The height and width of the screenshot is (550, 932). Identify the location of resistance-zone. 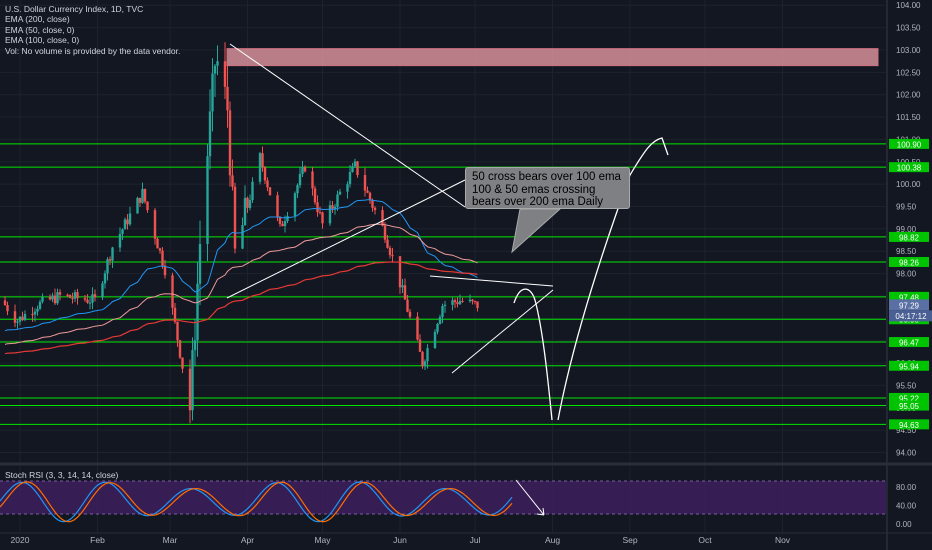
(552, 57).